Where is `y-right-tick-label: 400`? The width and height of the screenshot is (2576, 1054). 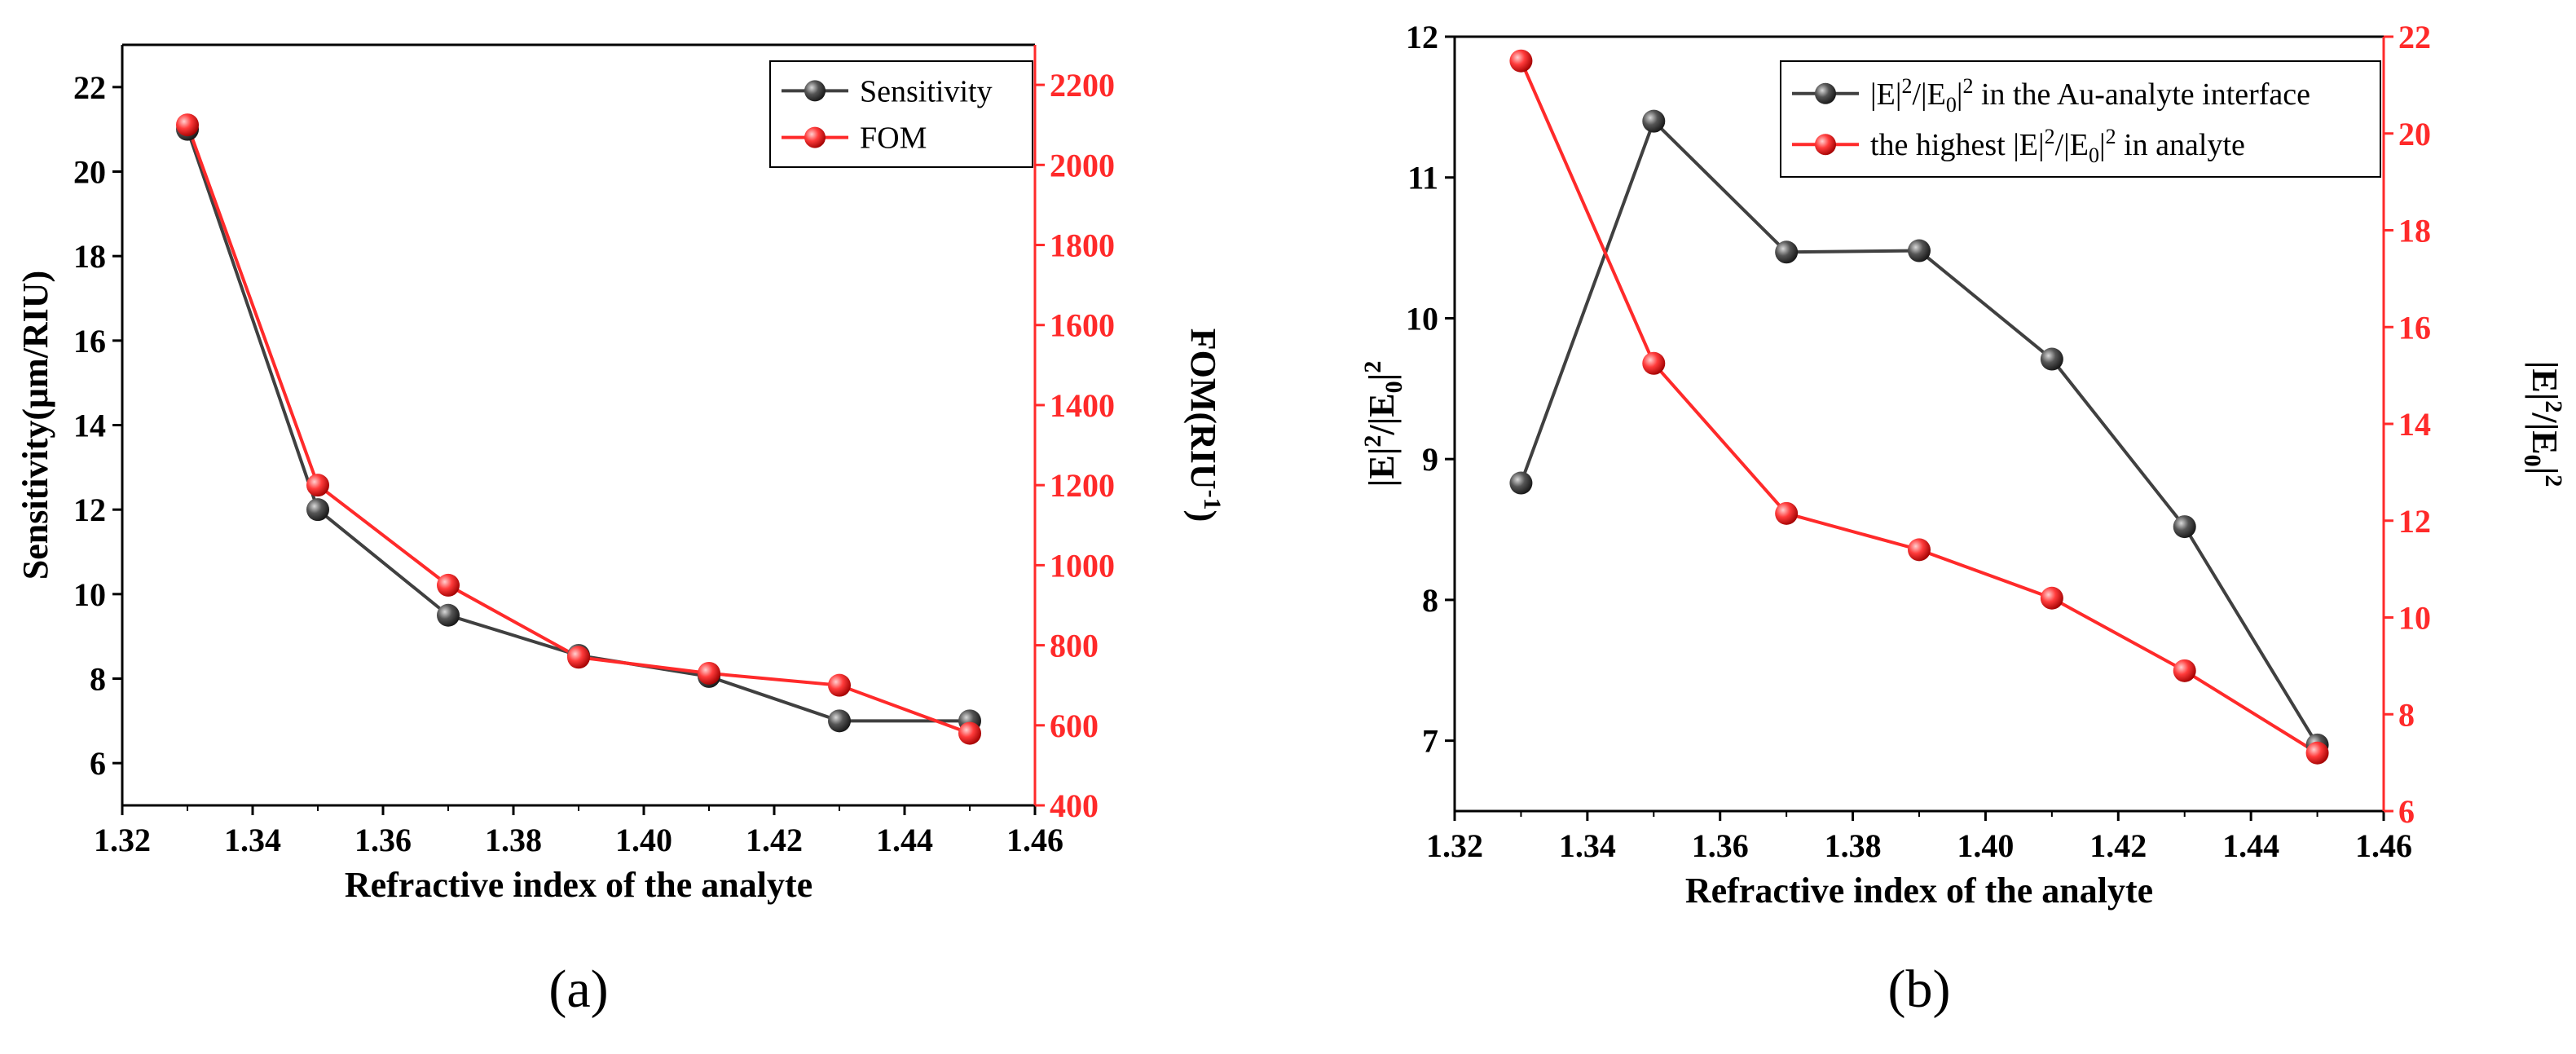 y-right-tick-label: 400 is located at coordinates (1075, 805).